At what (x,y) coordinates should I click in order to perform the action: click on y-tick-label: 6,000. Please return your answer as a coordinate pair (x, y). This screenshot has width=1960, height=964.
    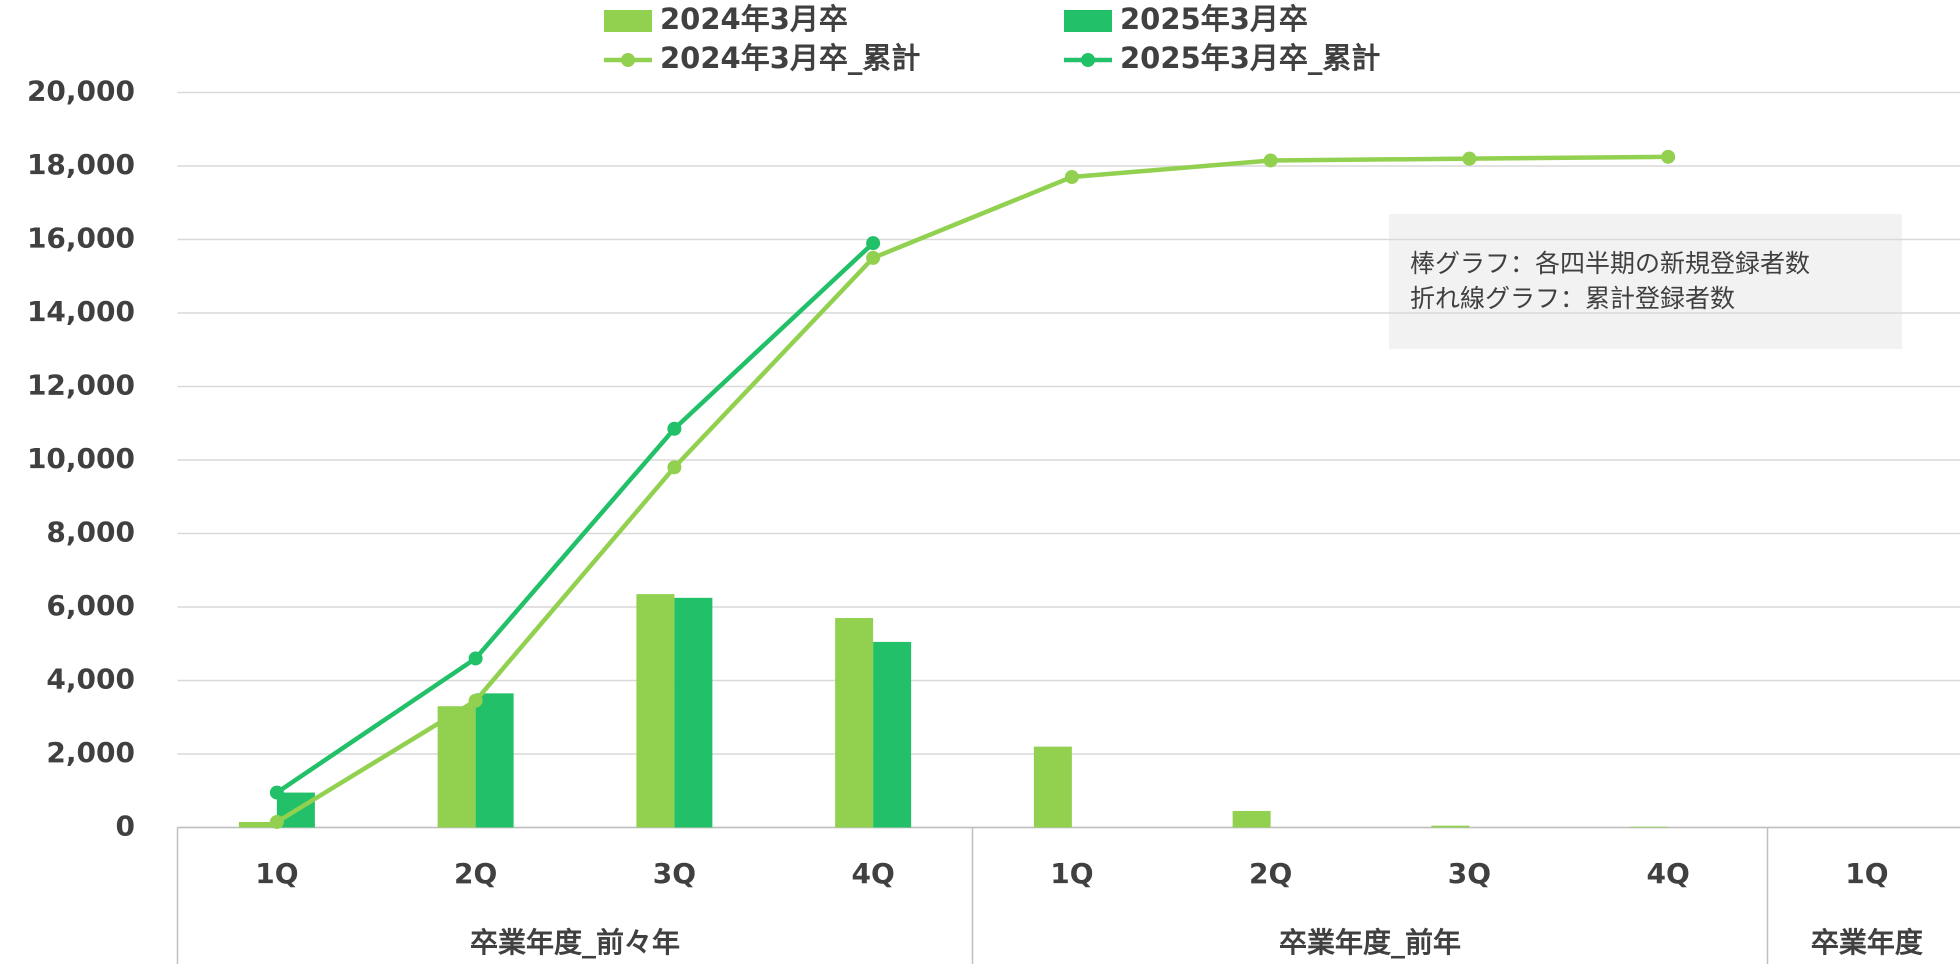
    Looking at the image, I should click on (90, 605).